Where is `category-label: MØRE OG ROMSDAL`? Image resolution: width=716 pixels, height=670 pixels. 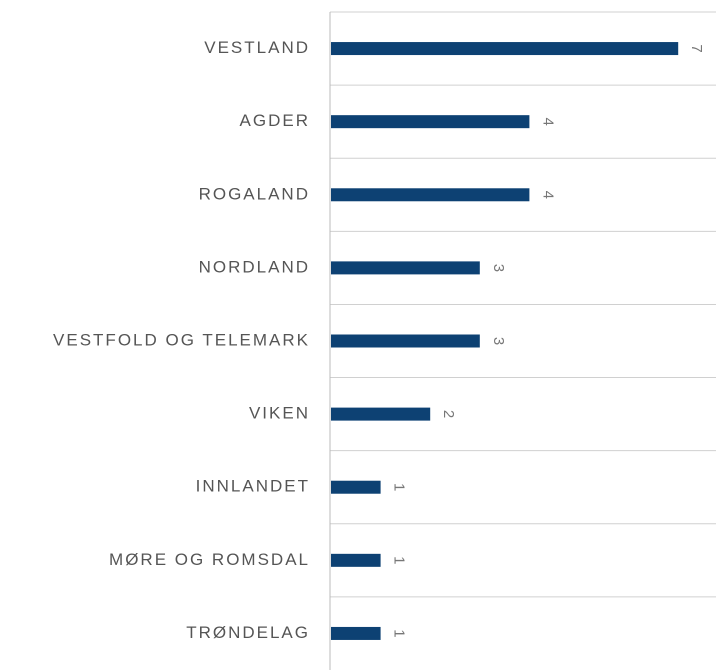 category-label: MØRE OG ROMSDAL is located at coordinates (209, 559).